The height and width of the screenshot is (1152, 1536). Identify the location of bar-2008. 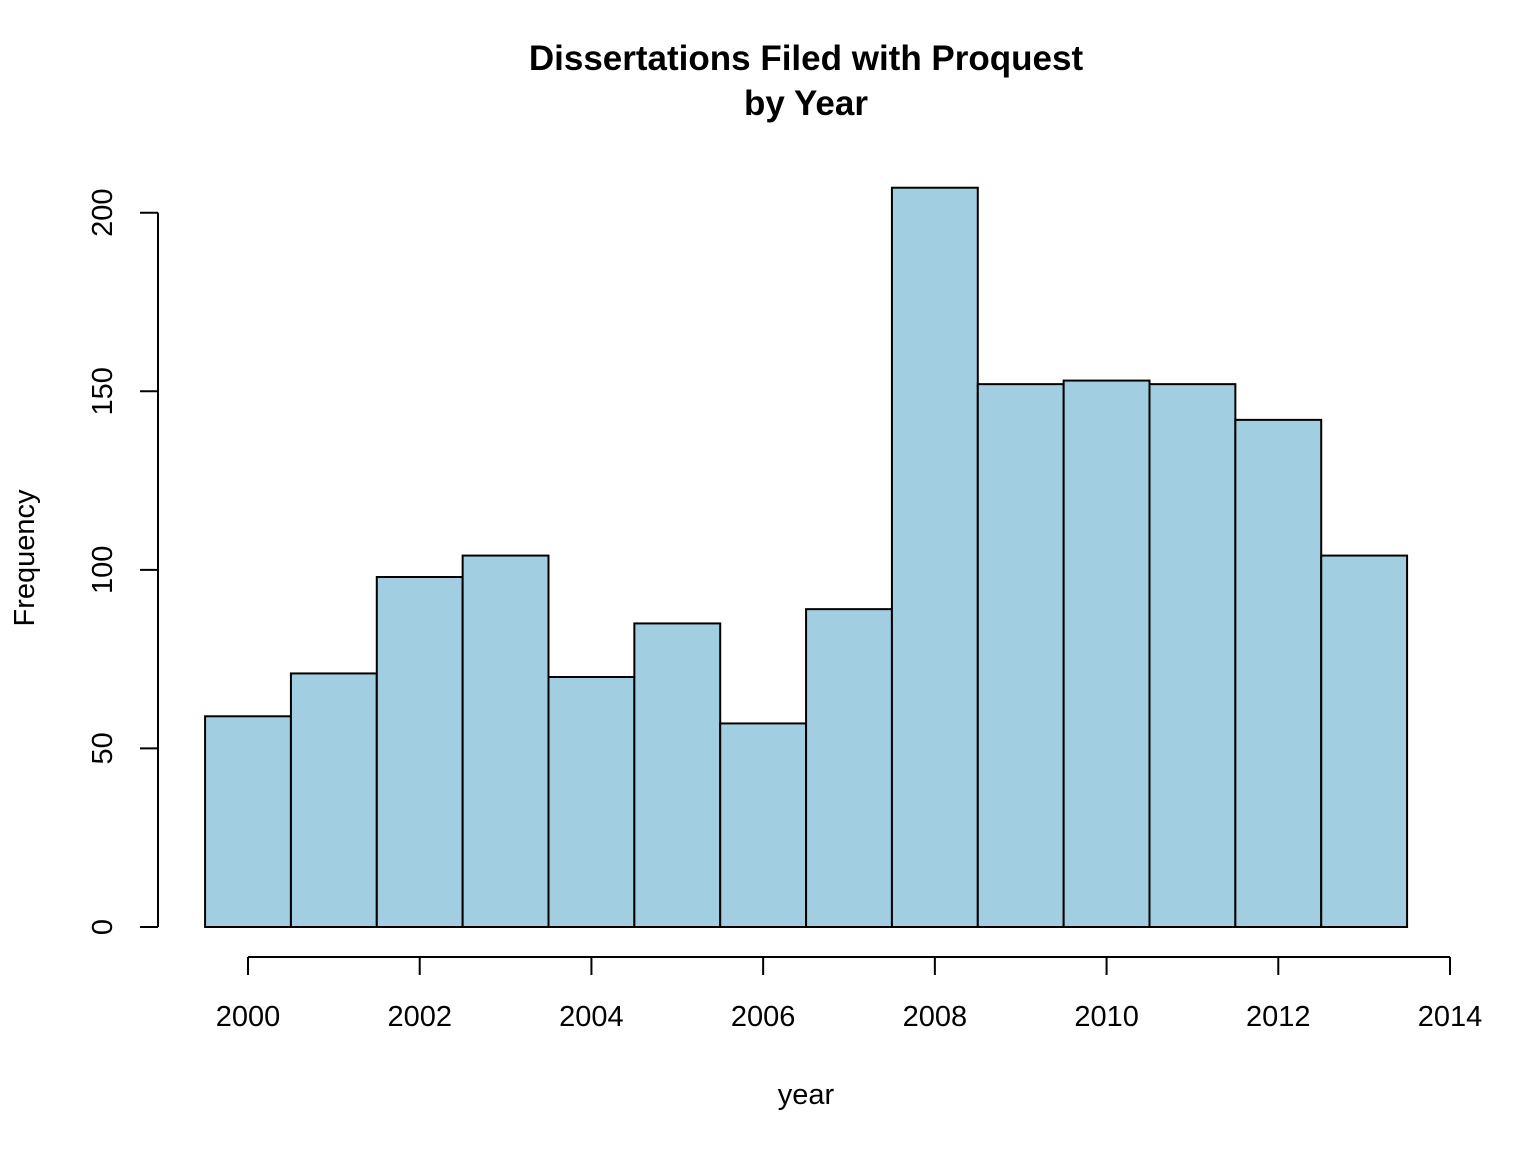
(934, 557).